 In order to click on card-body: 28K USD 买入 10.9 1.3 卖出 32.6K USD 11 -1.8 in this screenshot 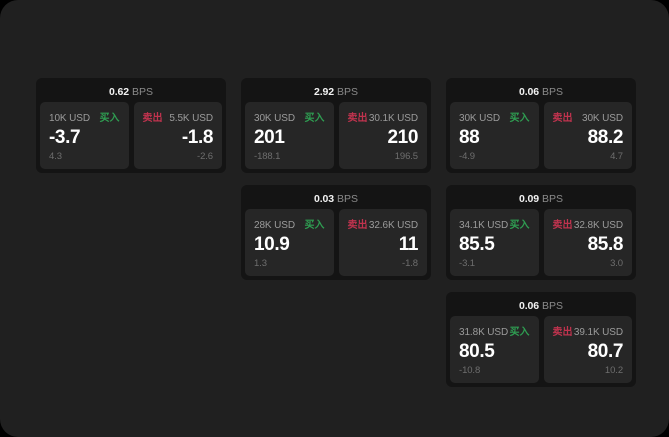, I will do `click(336, 244)`.